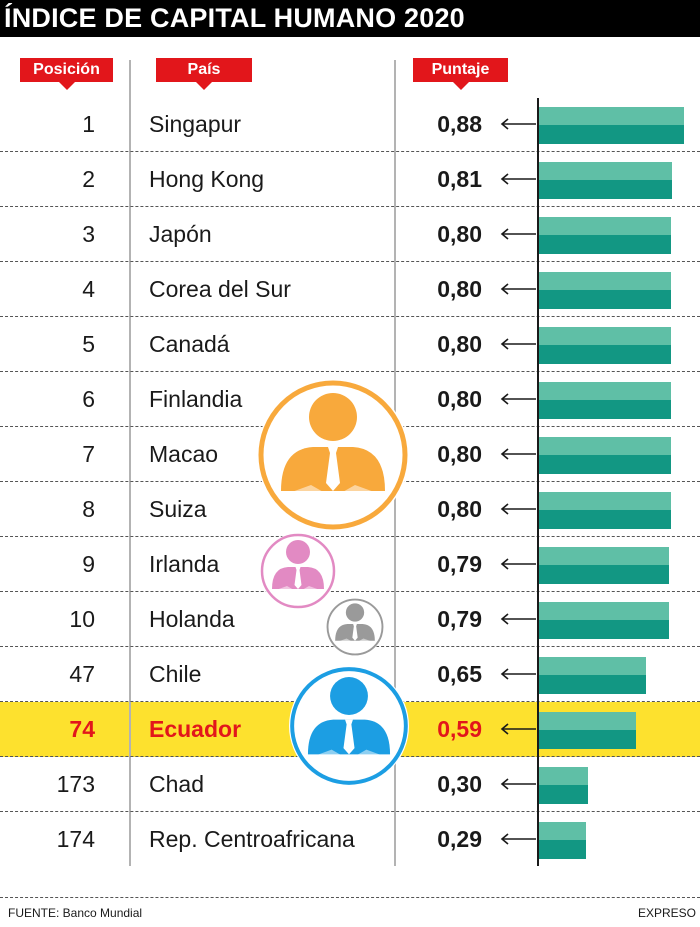  What do you see at coordinates (88, 509) in the screenshot?
I see `tick-label-position: 8` at bounding box center [88, 509].